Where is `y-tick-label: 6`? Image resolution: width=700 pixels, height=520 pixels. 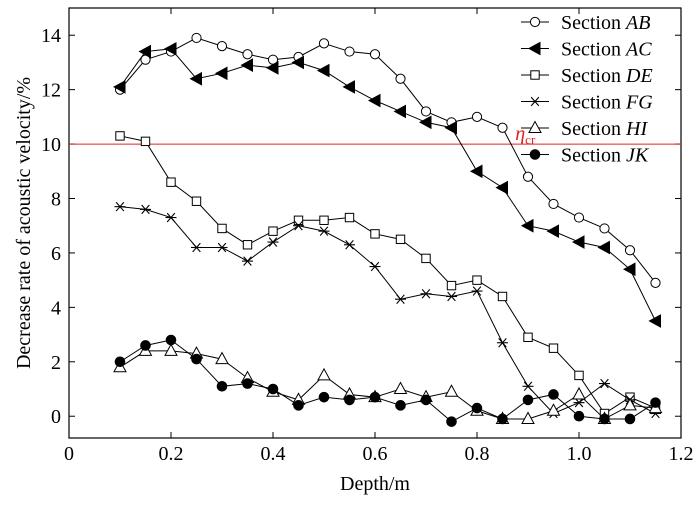 y-tick-label: 6 is located at coordinates (56, 254).